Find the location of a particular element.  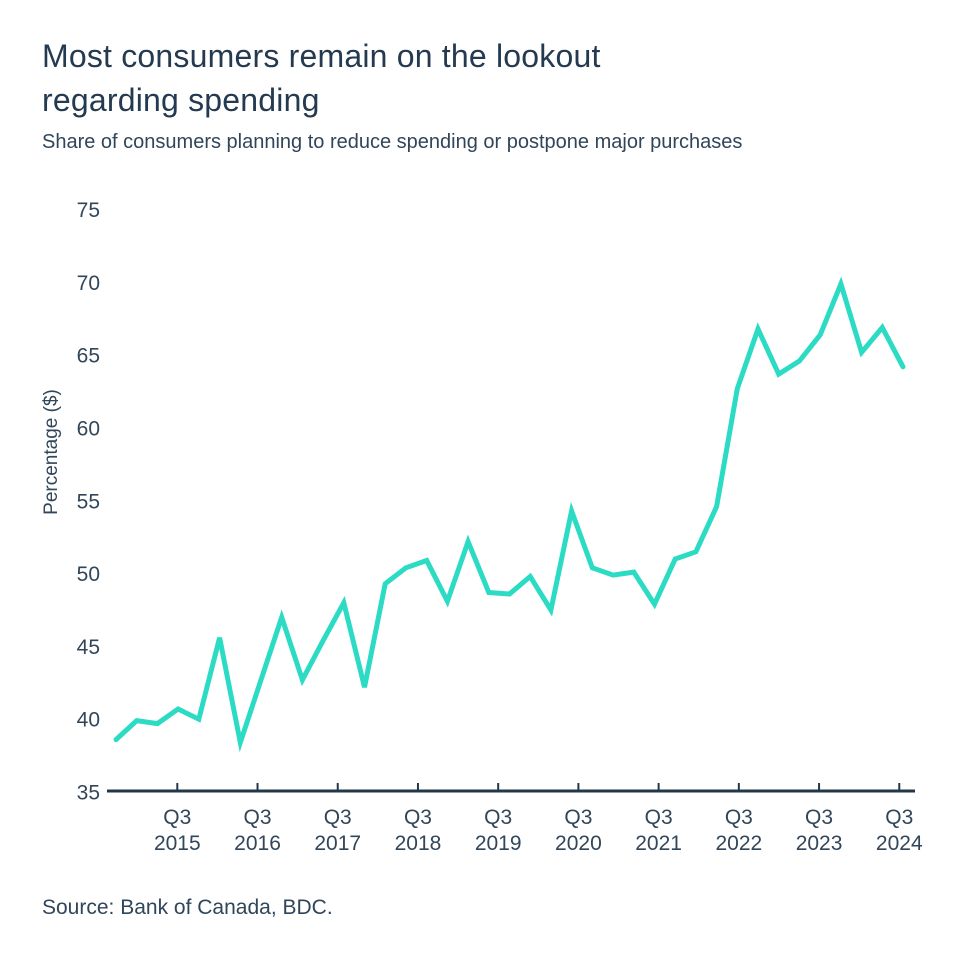

x-tick-year-label: 2022 is located at coordinates (738, 843).